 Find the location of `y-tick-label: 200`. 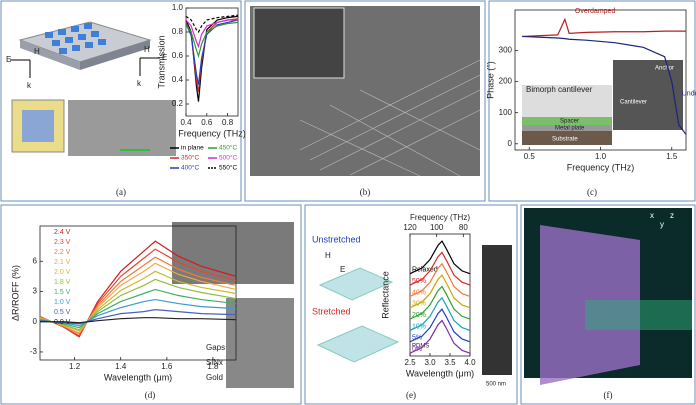

y-tick-label: 200 is located at coordinates (506, 81).